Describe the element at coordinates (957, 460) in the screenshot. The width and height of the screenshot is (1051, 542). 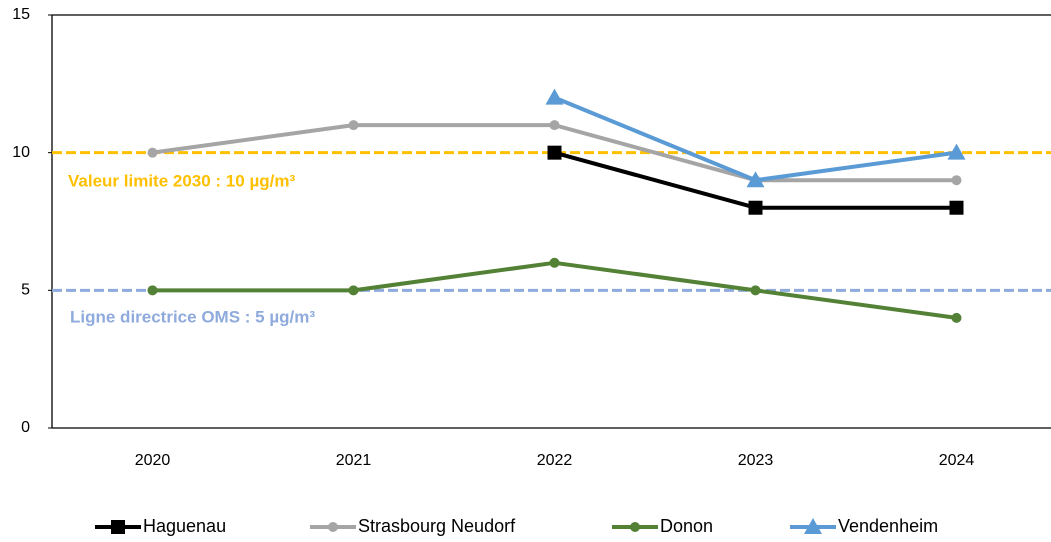
I see `x-tick-label: 2024` at that location.